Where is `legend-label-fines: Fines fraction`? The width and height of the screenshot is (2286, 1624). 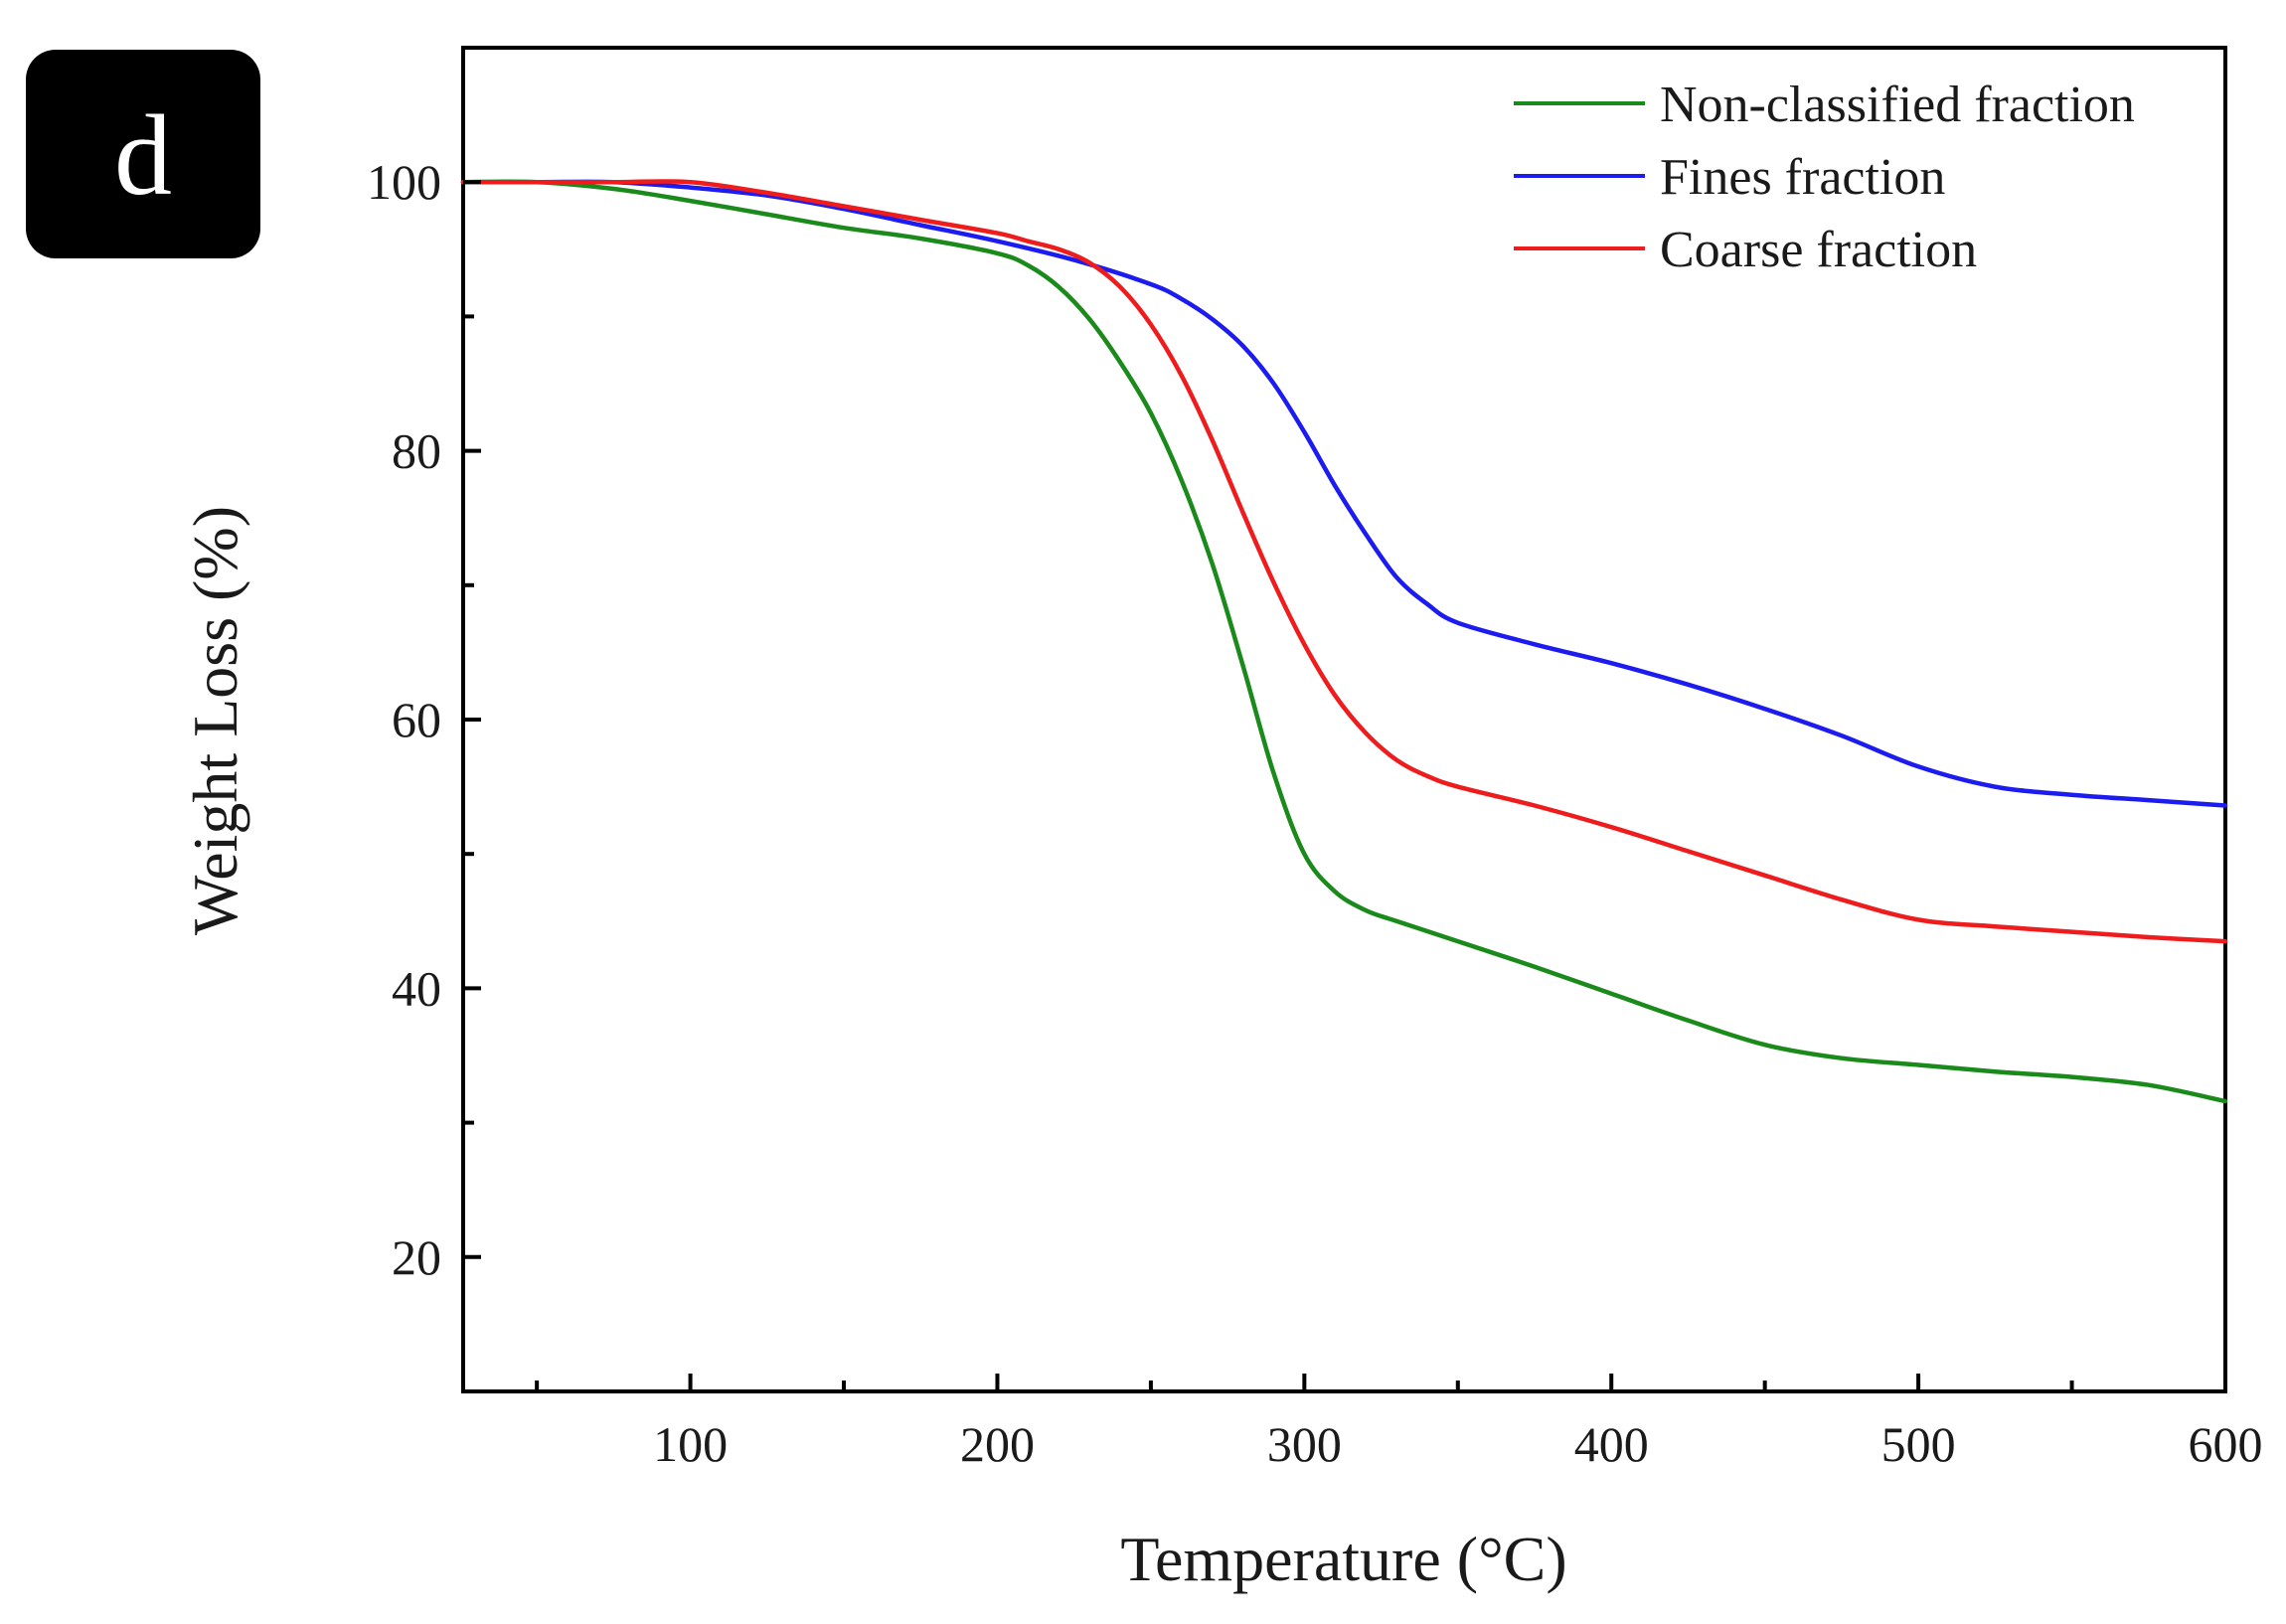 legend-label-fines: Fines fraction is located at coordinates (1802, 177).